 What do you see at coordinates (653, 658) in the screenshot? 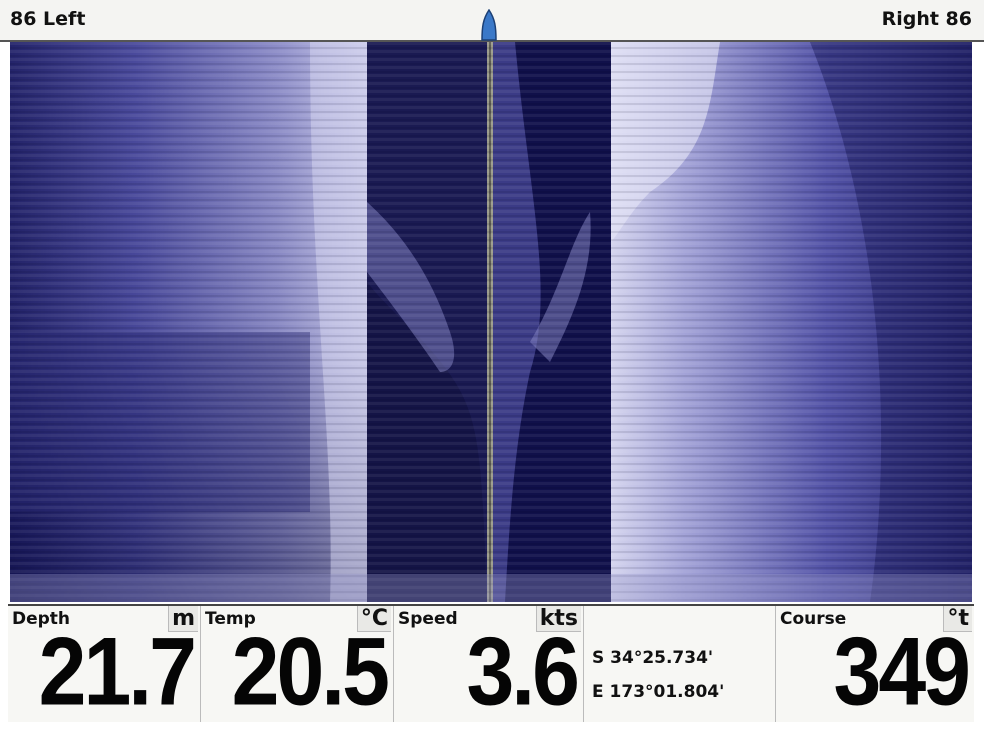
I see `latitude-value: S 34°25.734'` at bounding box center [653, 658].